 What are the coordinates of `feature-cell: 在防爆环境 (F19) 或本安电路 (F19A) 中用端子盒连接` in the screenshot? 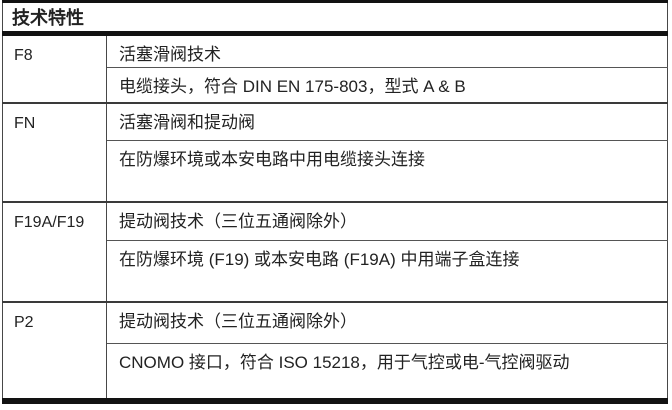 It's located at (387, 271).